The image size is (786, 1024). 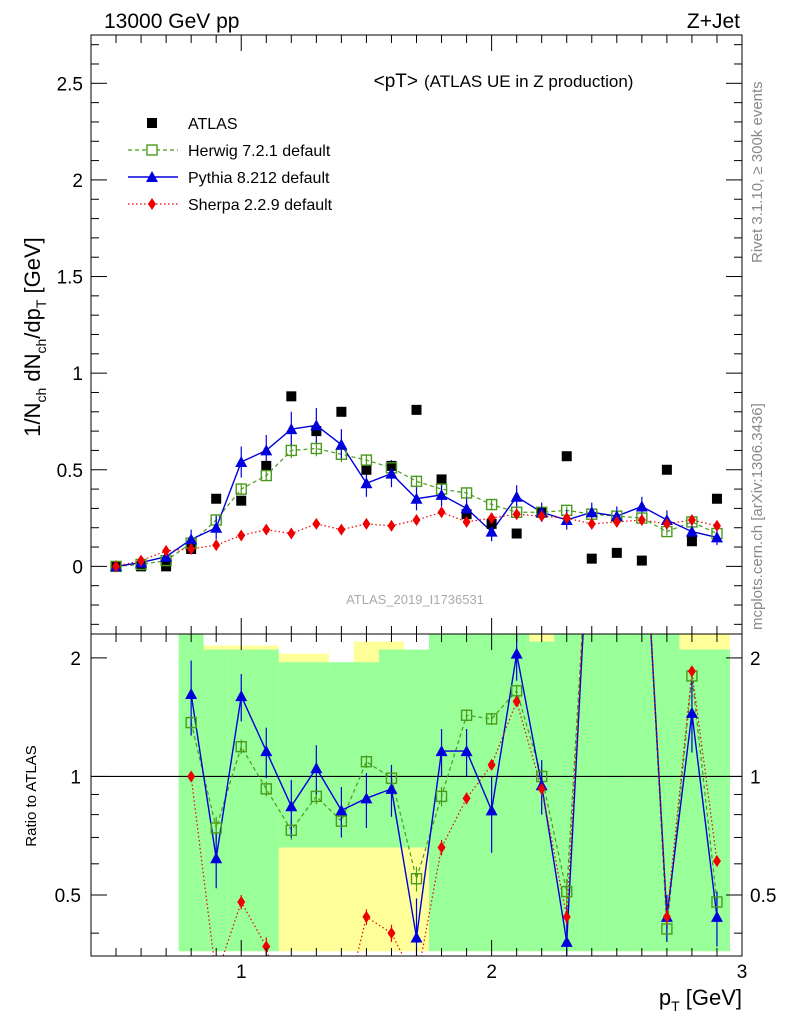 I want to click on main-y-tick-label: 2, so click(x=77, y=181).